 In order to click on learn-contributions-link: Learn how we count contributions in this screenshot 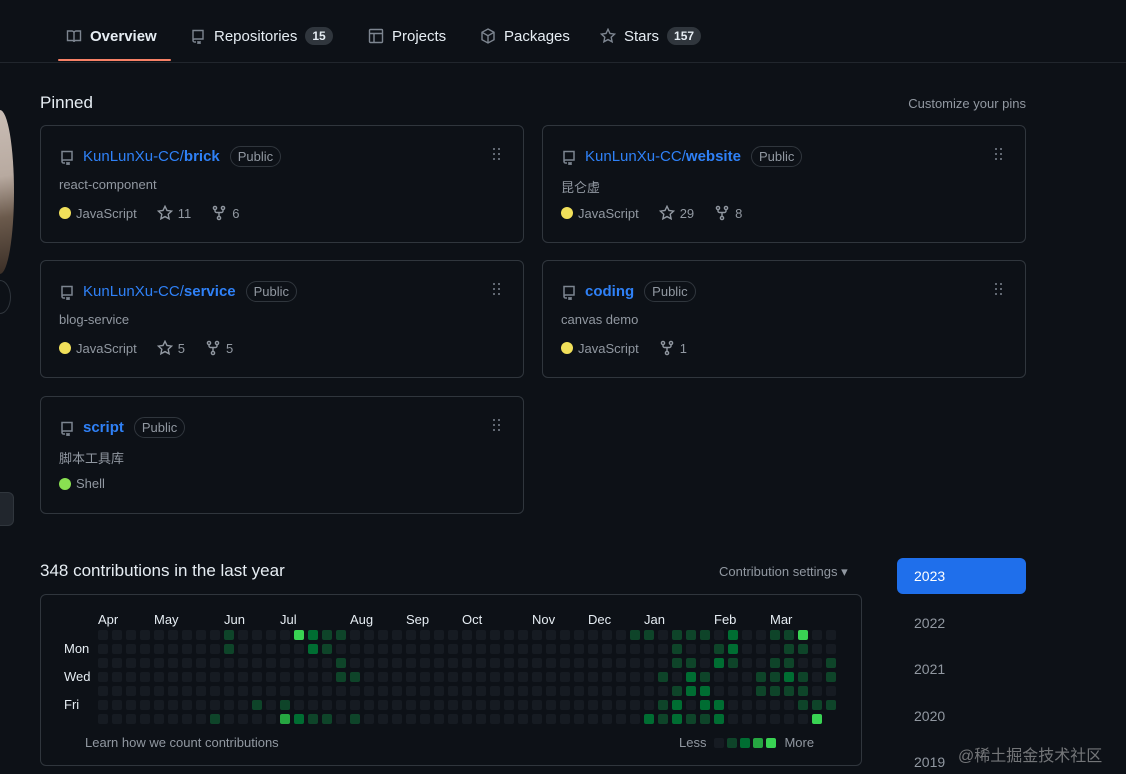, I will do `click(182, 742)`.